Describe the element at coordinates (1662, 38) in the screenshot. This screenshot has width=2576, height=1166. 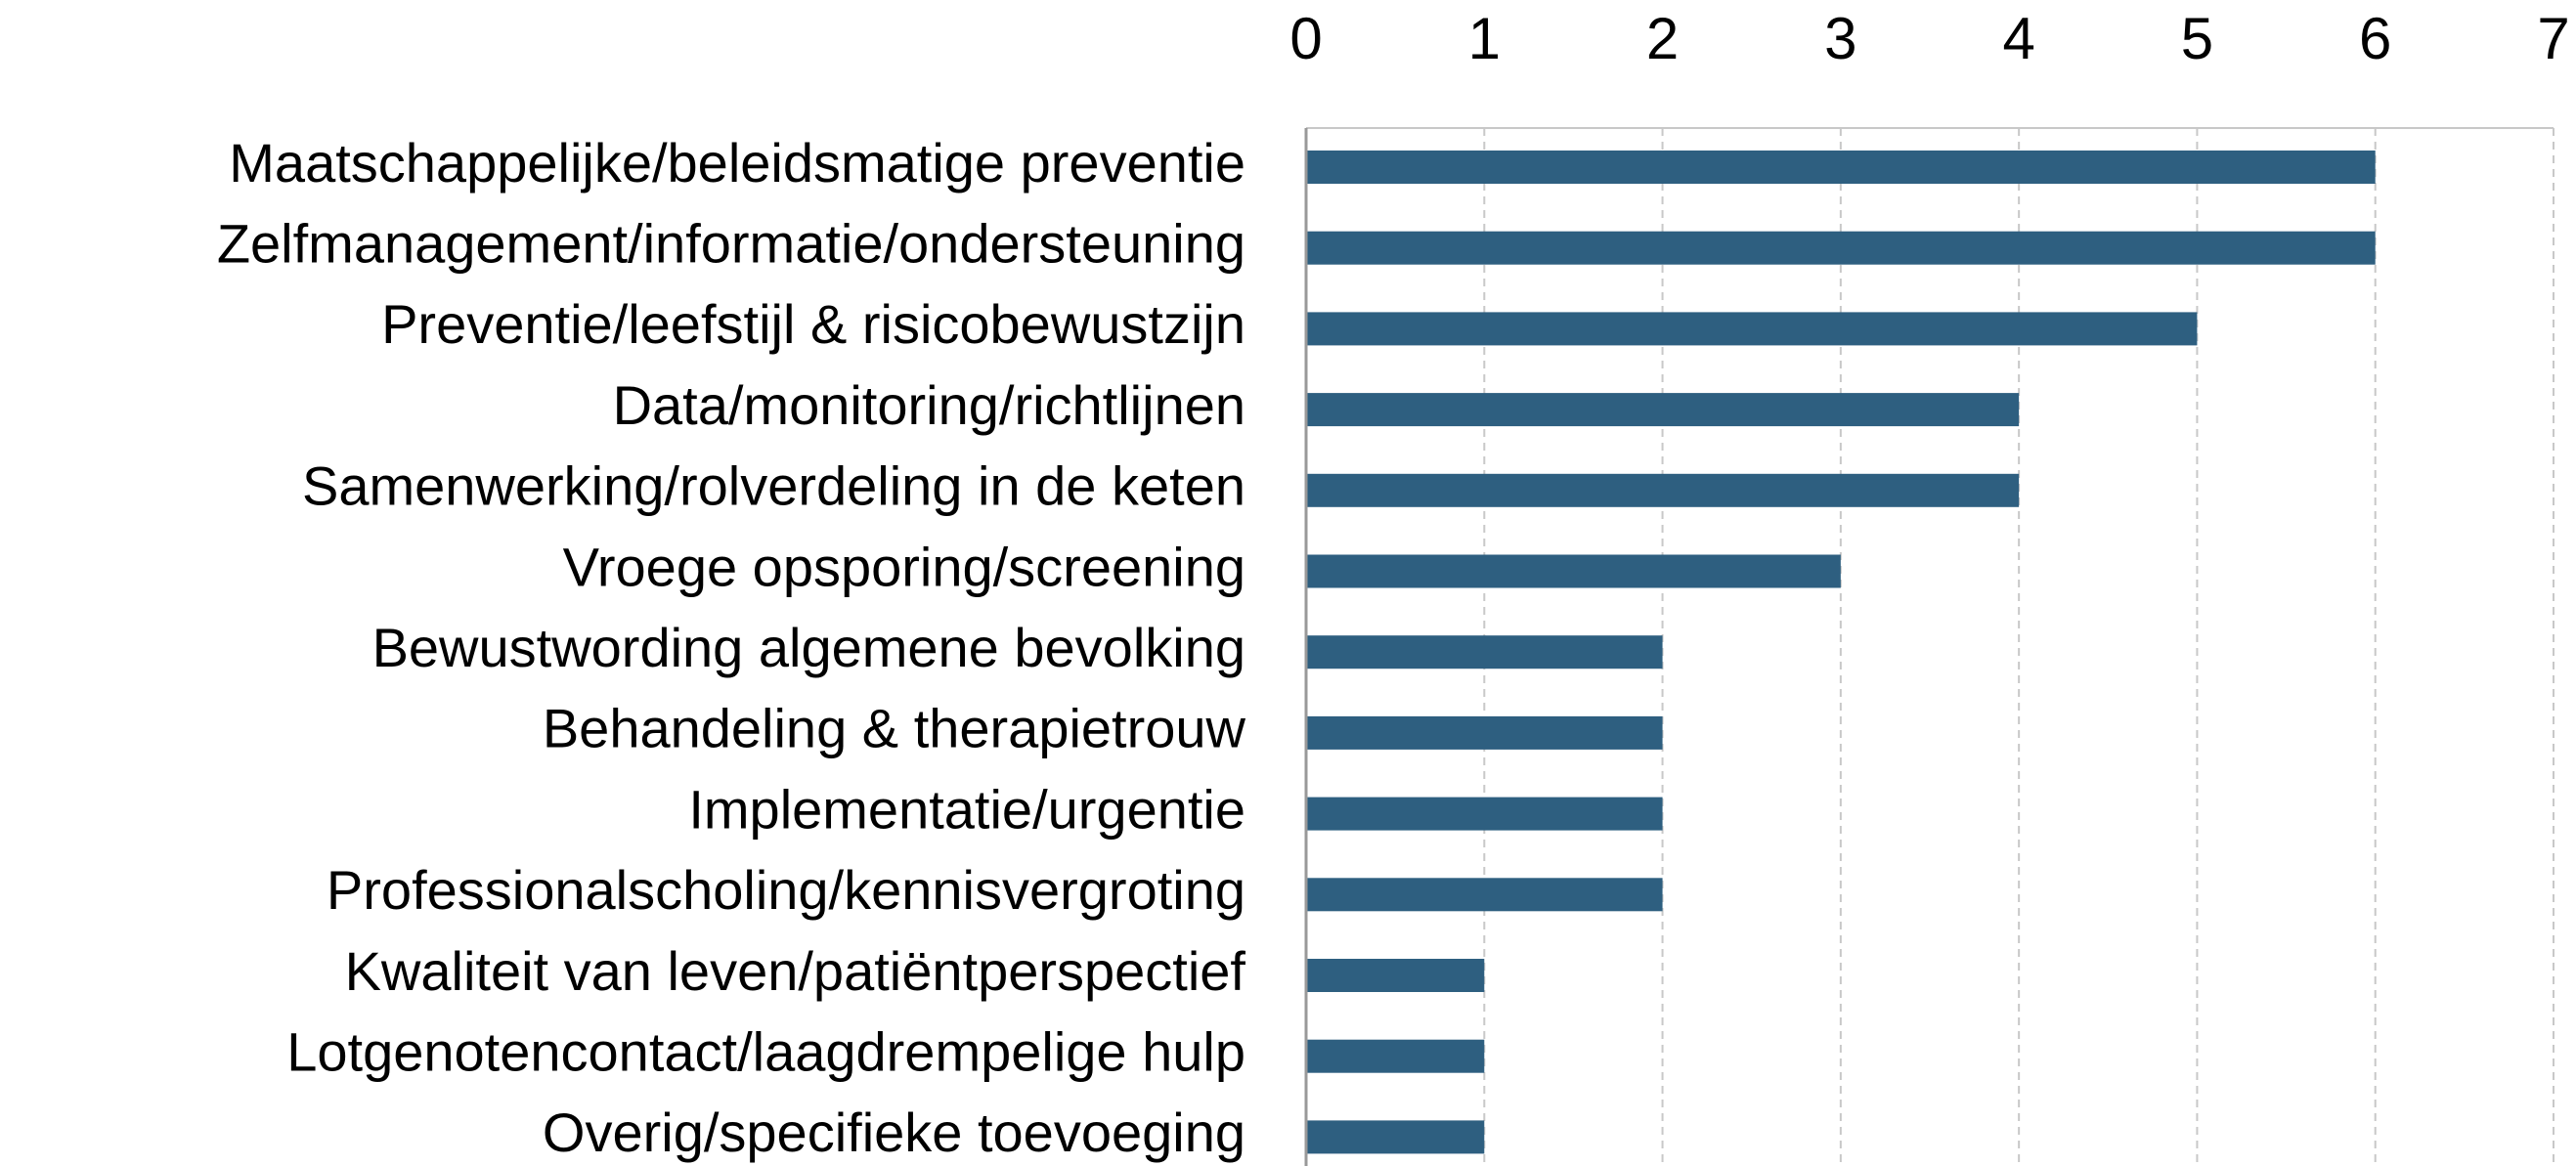
I see `x-tick-label: 2` at that location.